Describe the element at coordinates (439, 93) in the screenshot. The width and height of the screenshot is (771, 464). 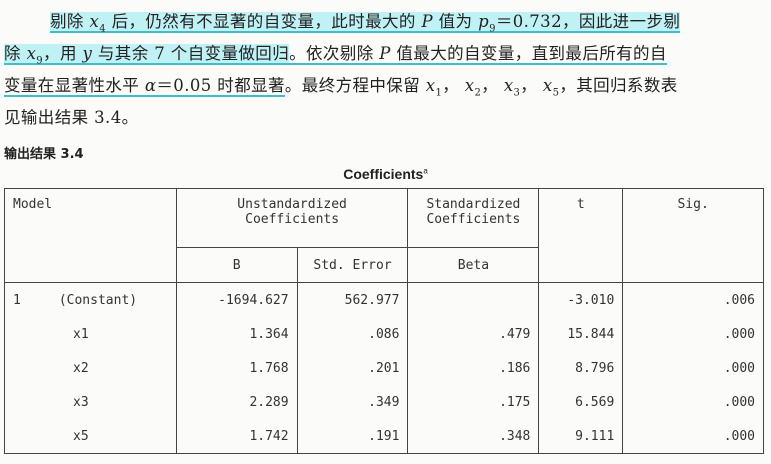
I see `math-sub: 1` at that location.